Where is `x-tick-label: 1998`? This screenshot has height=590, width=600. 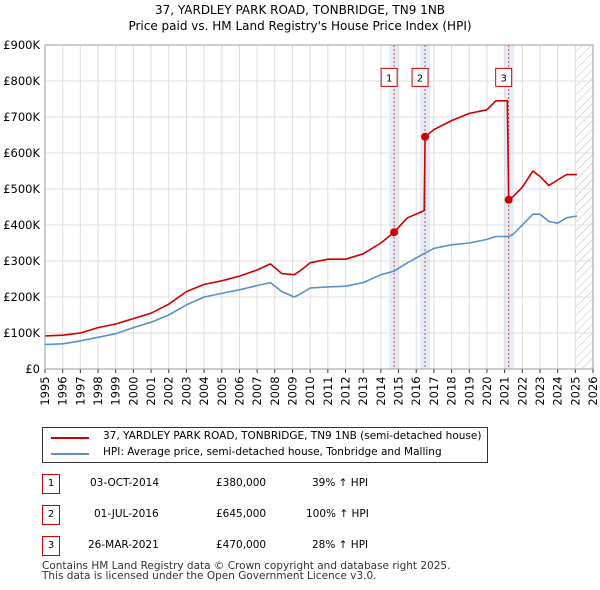
x-tick-label: 1998 is located at coordinates (98, 390).